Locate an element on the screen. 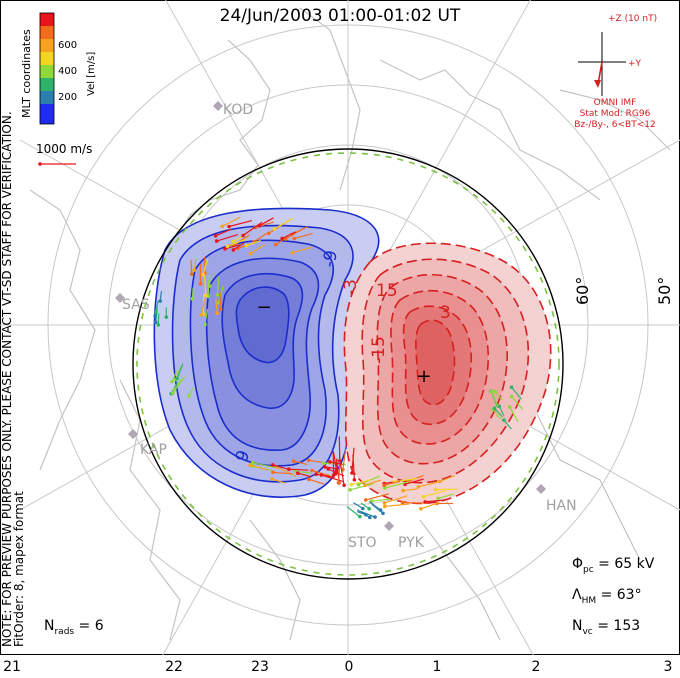 This screenshot has width=680, height=678. mlt-tick-label: 23 is located at coordinates (260, 666).